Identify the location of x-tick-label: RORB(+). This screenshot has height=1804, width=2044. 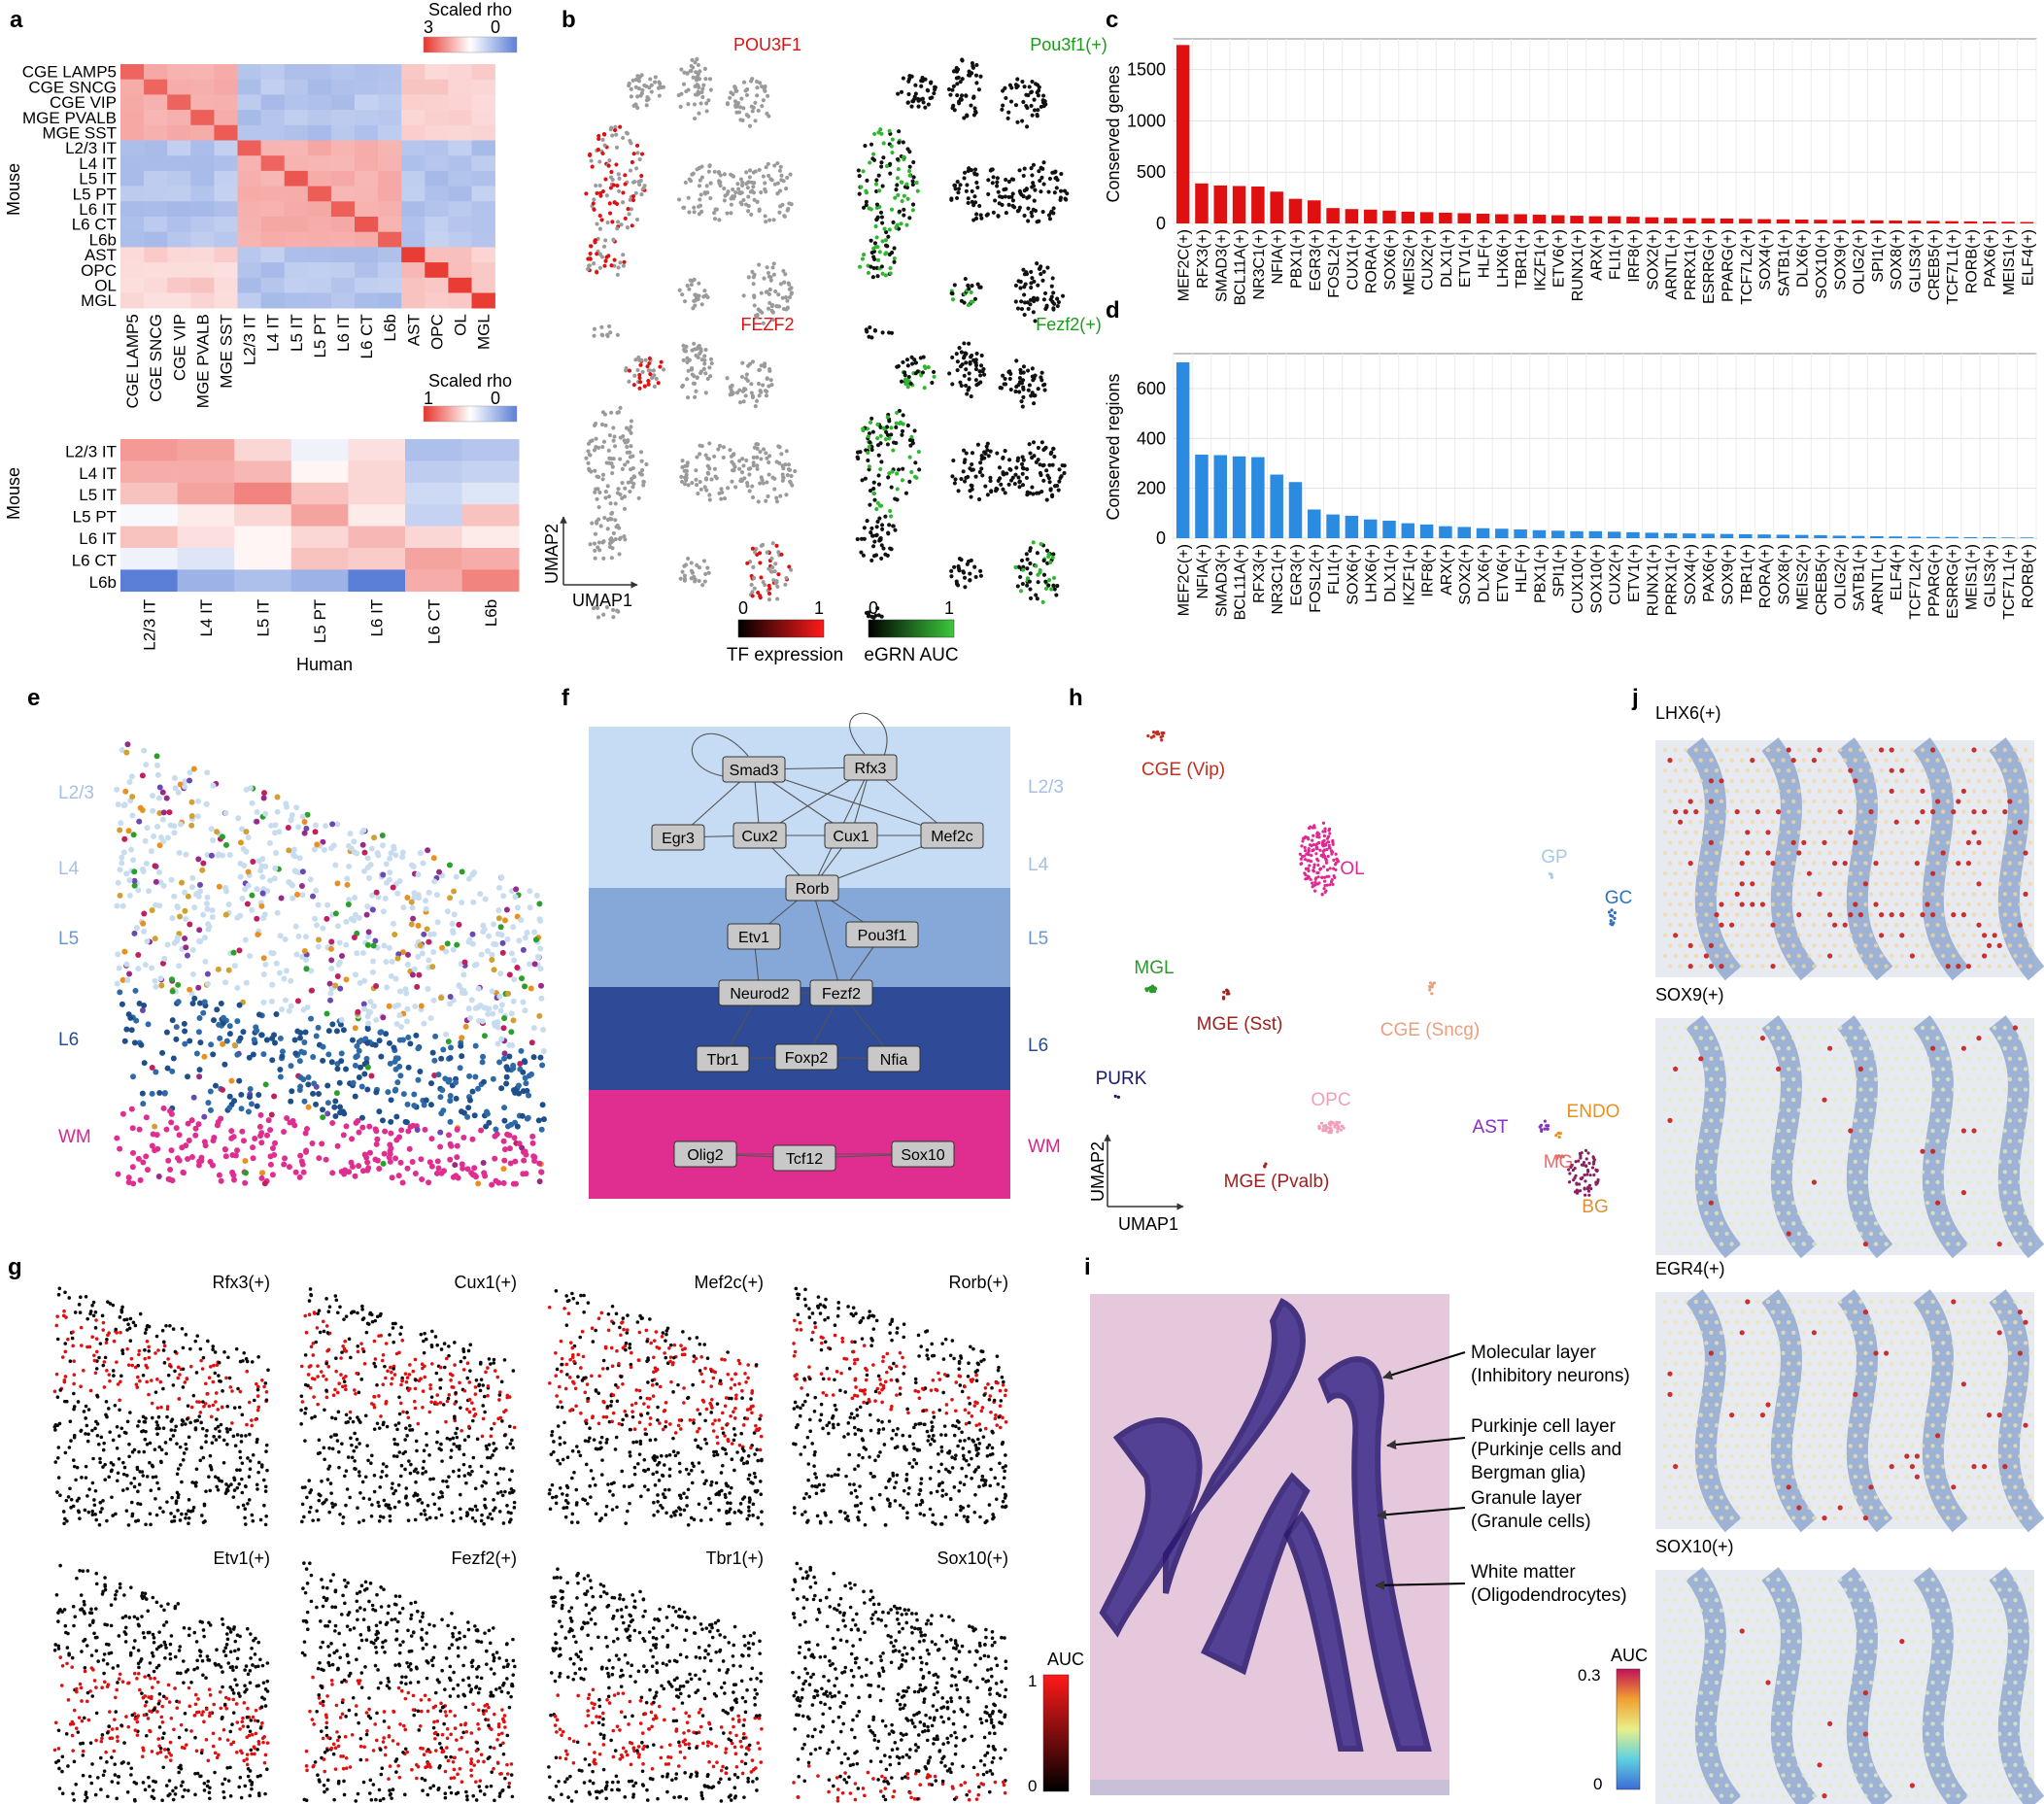
(2028, 576).